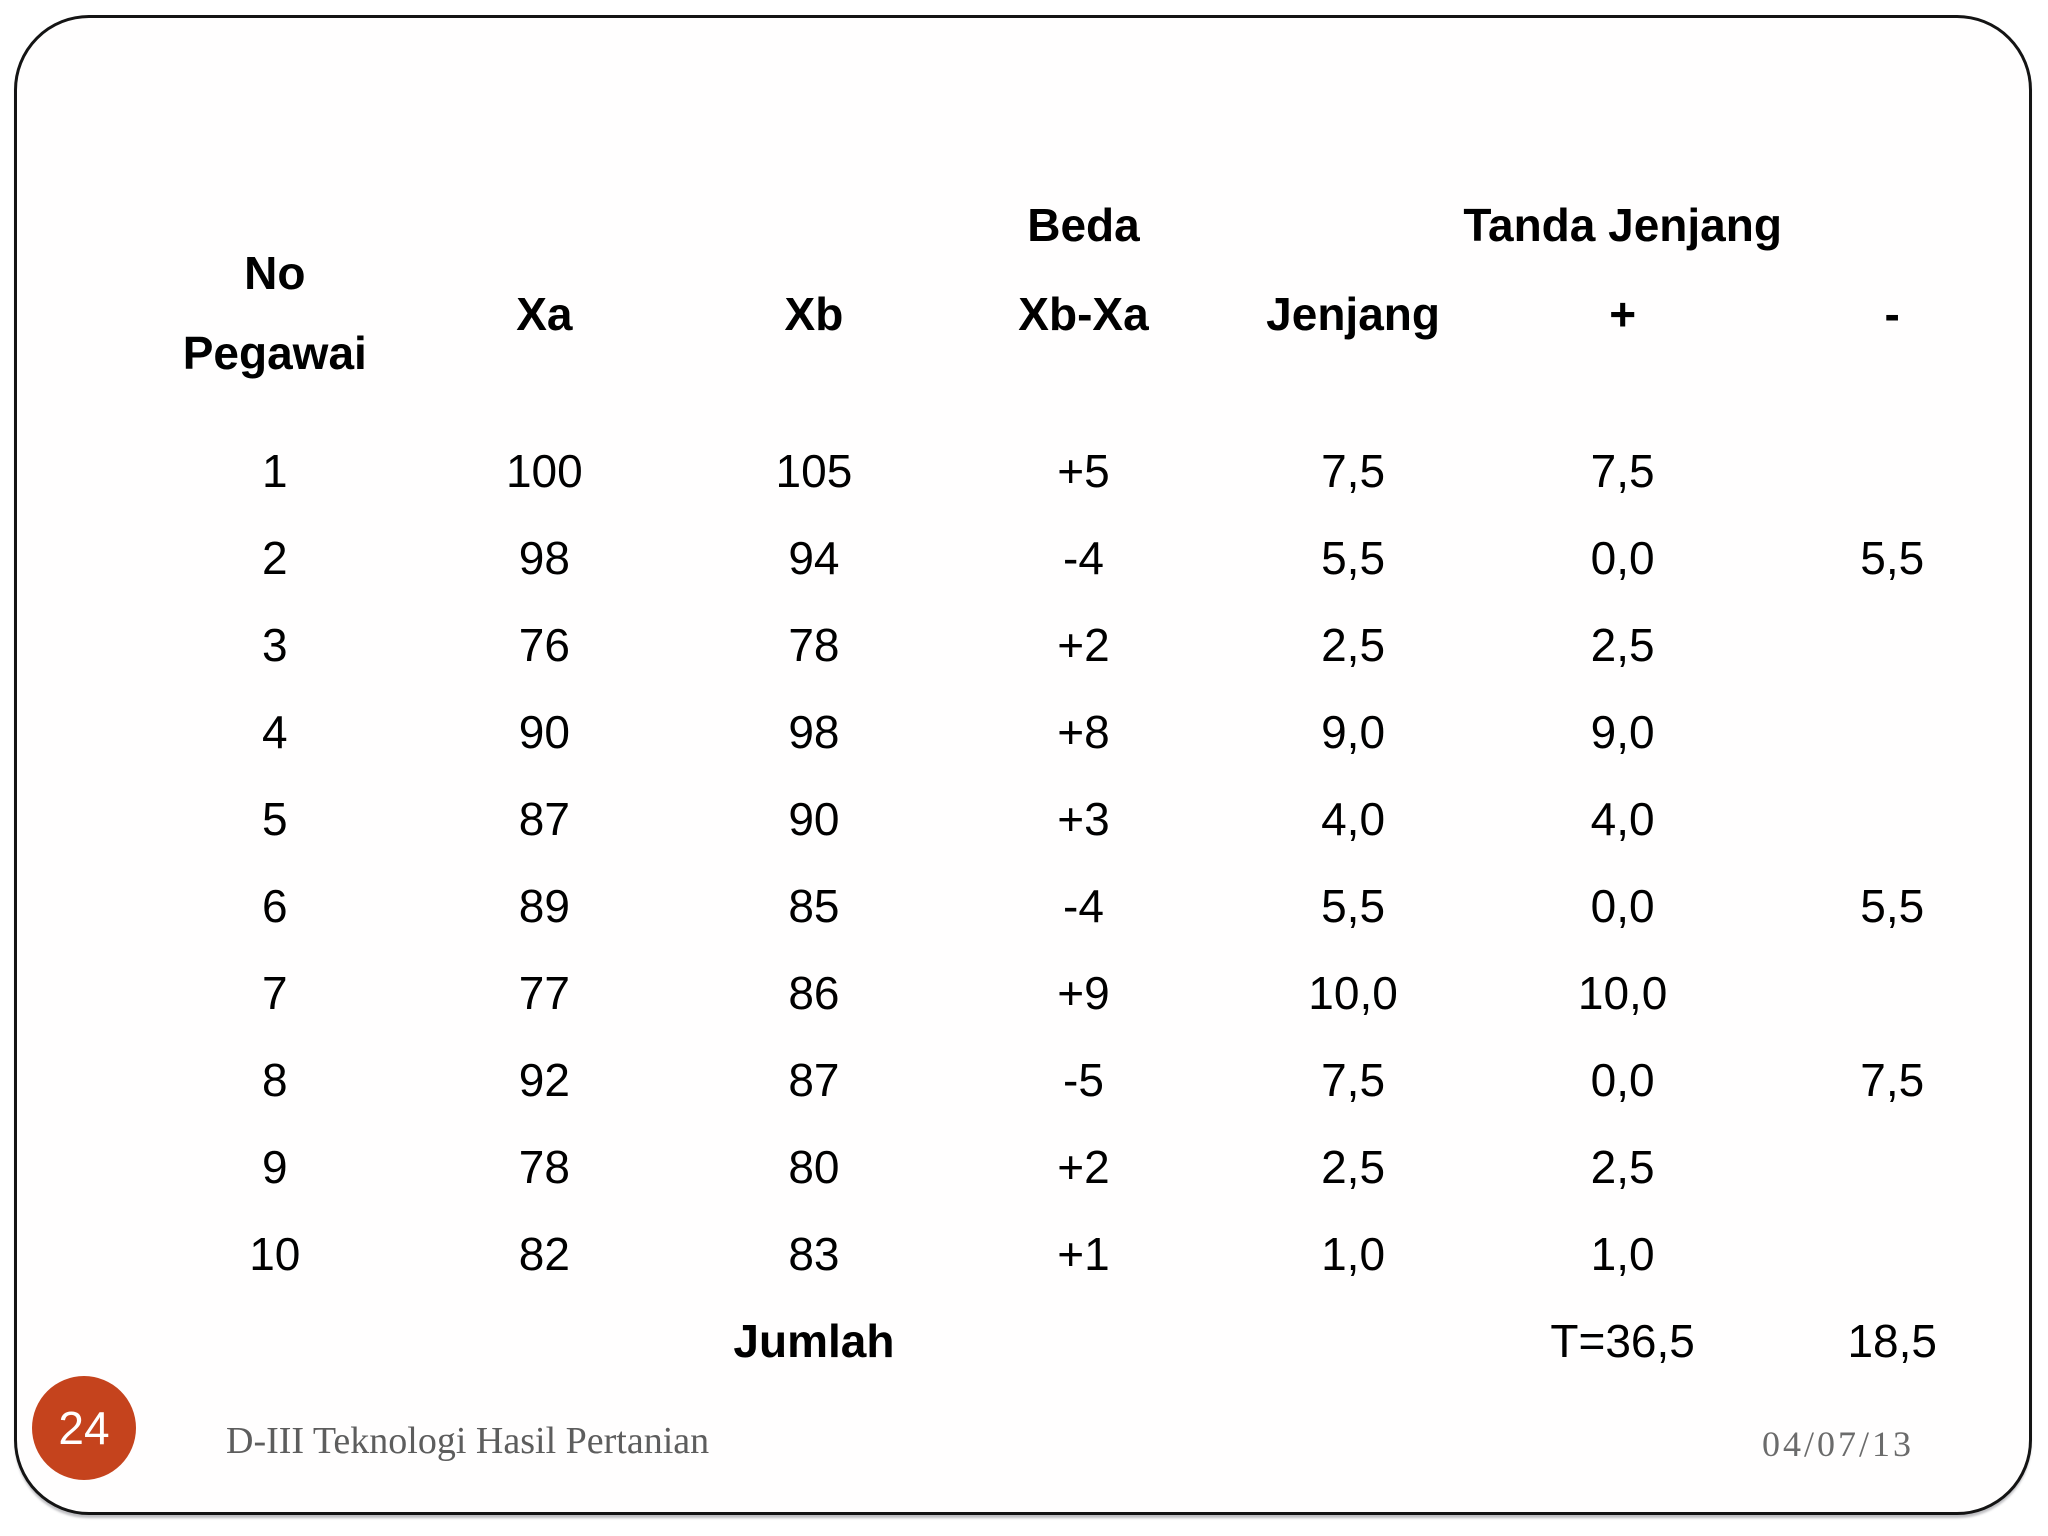 Image resolution: width=2048 pixels, height=1536 pixels. I want to click on cell-xb: 86, so click(814, 993).